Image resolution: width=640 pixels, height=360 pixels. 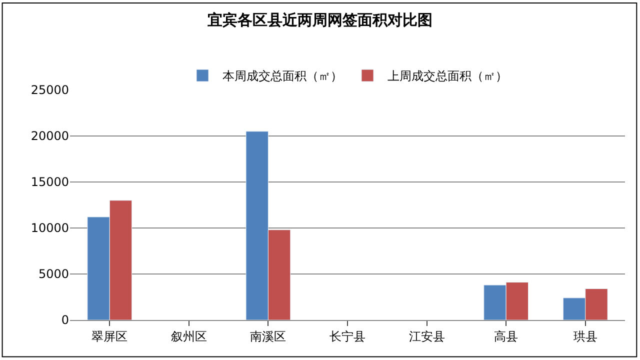 I want to click on x-tick-label: 江安县, so click(x=426, y=336).